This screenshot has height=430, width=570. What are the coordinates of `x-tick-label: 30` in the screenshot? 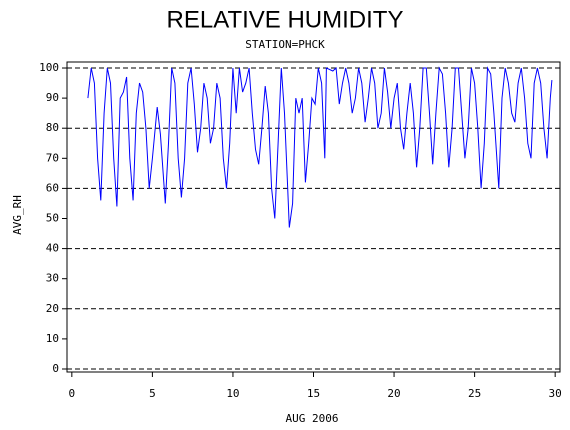 It's located at (555, 393).